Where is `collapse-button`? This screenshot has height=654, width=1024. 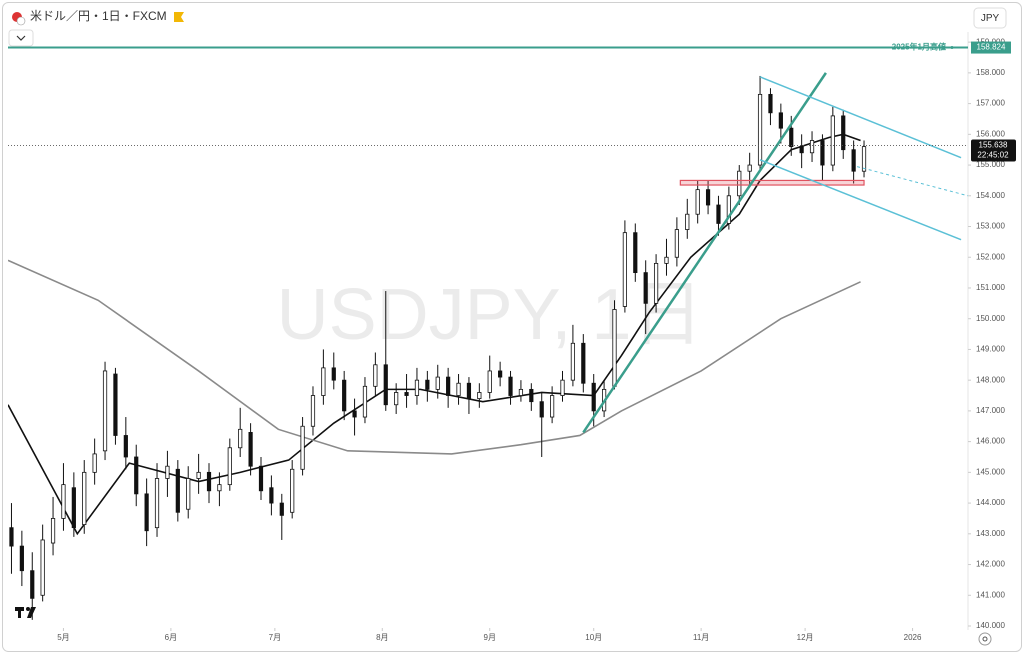
collapse-button is located at coordinates (21, 38).